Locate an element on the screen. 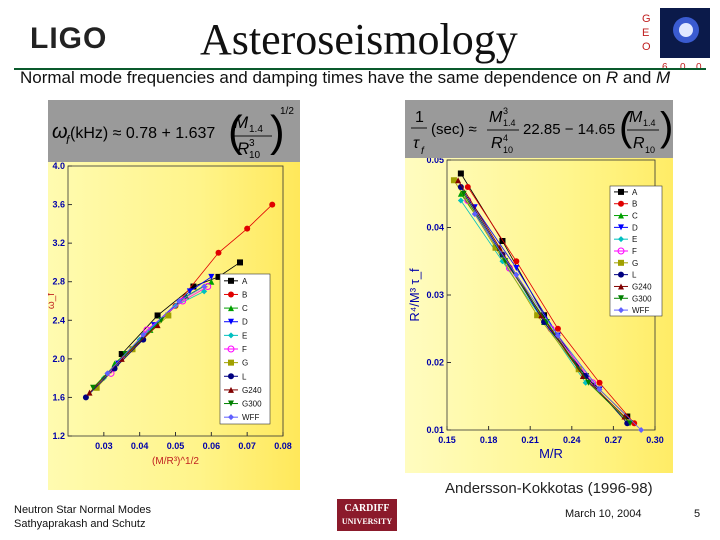  x-tick-label: 0.24 is located at coordinates (572, 440).